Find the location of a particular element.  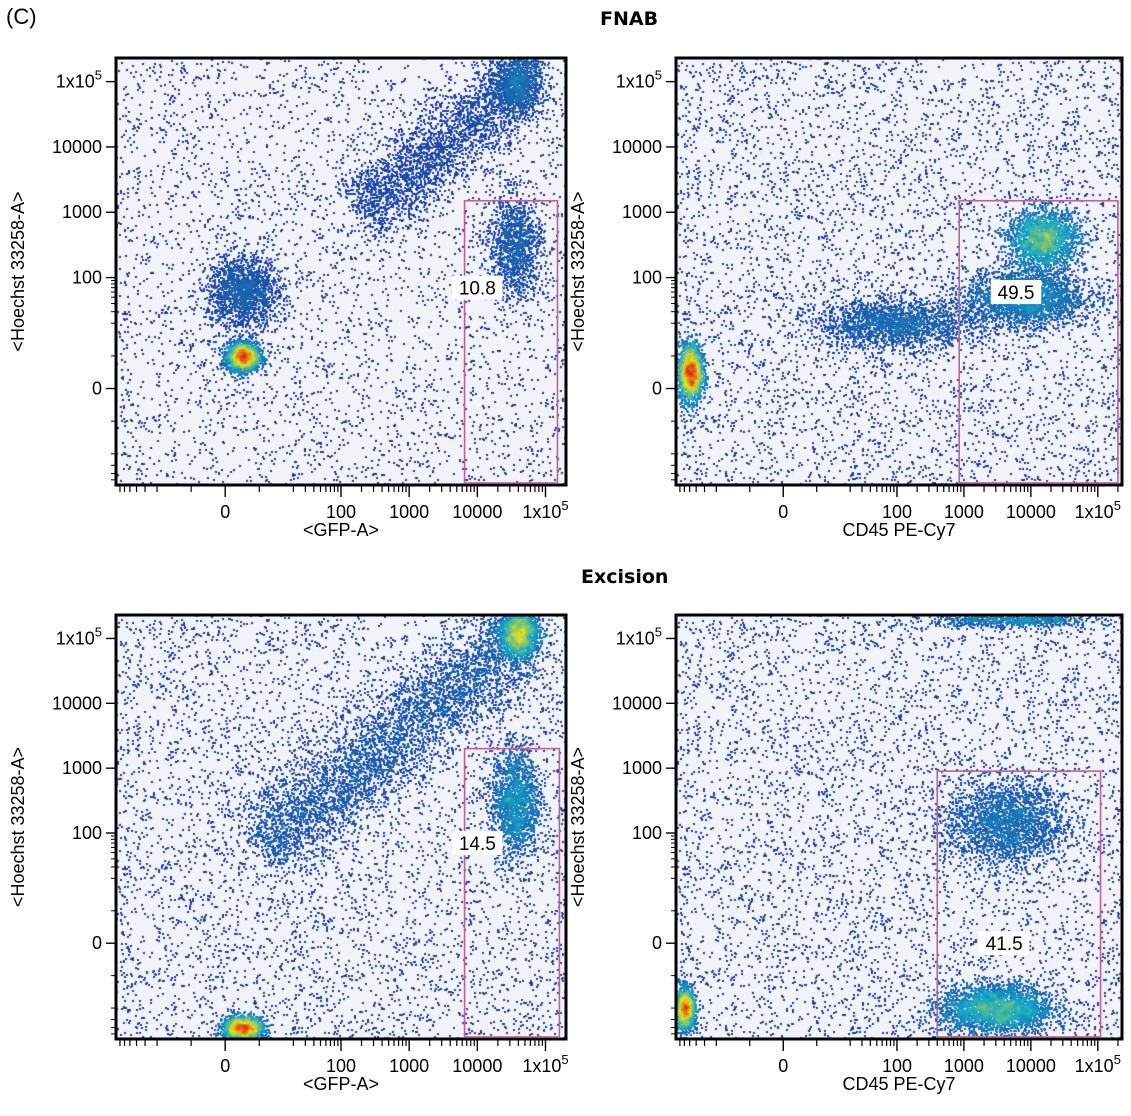

section-title-fnab: FNAB is located at coordinates (629, 19).